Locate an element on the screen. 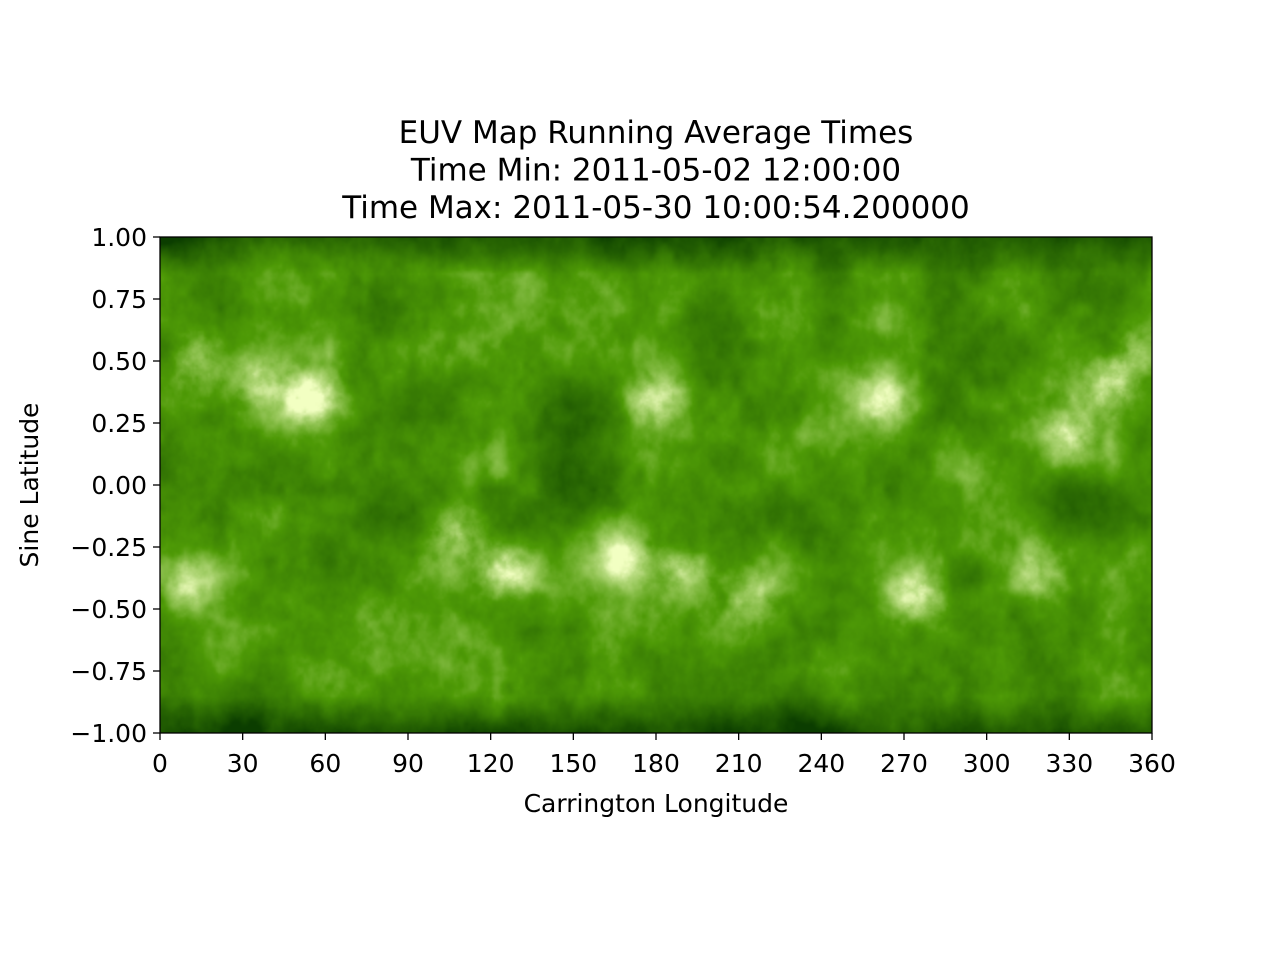 The height and width of the screenshot is (960, 1280). x-axis: 0 30 60 90 120 150 180 210 240 270 300 330 360 is located at coordinates (664, 755).